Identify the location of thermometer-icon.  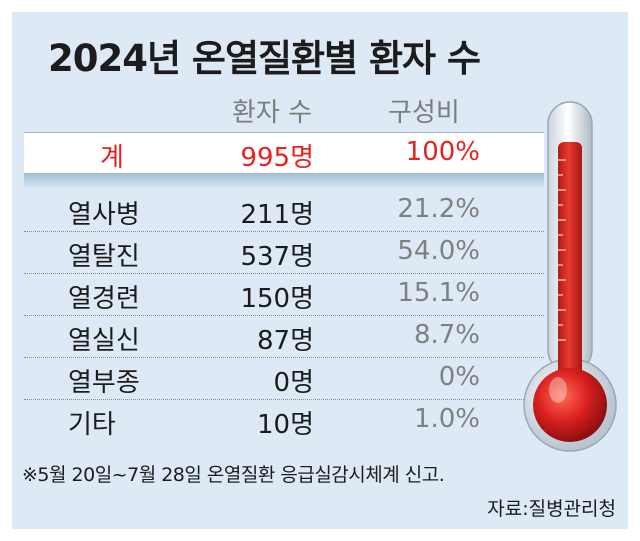
(570, 276).